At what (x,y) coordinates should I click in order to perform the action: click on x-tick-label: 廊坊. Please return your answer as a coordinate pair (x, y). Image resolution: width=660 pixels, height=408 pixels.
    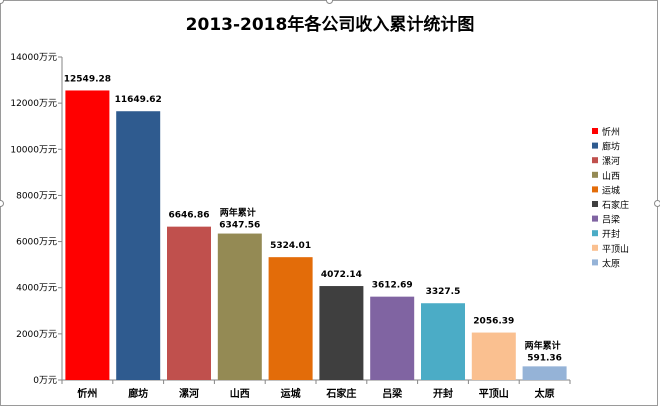
    Looking at the image, I should click on (138, 393).